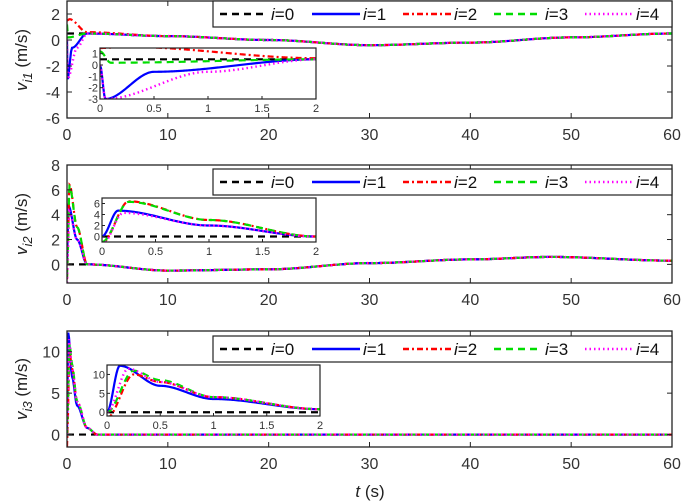 The image size is (685, 501). What do you see at coordinates (23, 224) in the screenshot?
I see `y-axis-label: vi2 (m/s)` at bounding box center [23, 224].